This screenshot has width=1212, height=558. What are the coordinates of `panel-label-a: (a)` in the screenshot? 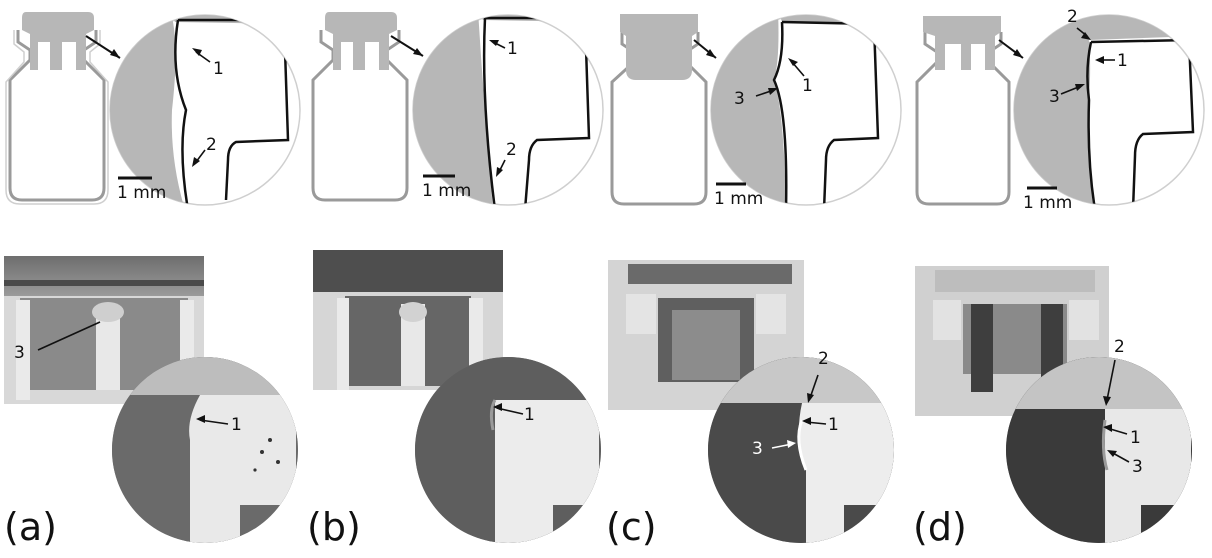 It's located at (30, 527).